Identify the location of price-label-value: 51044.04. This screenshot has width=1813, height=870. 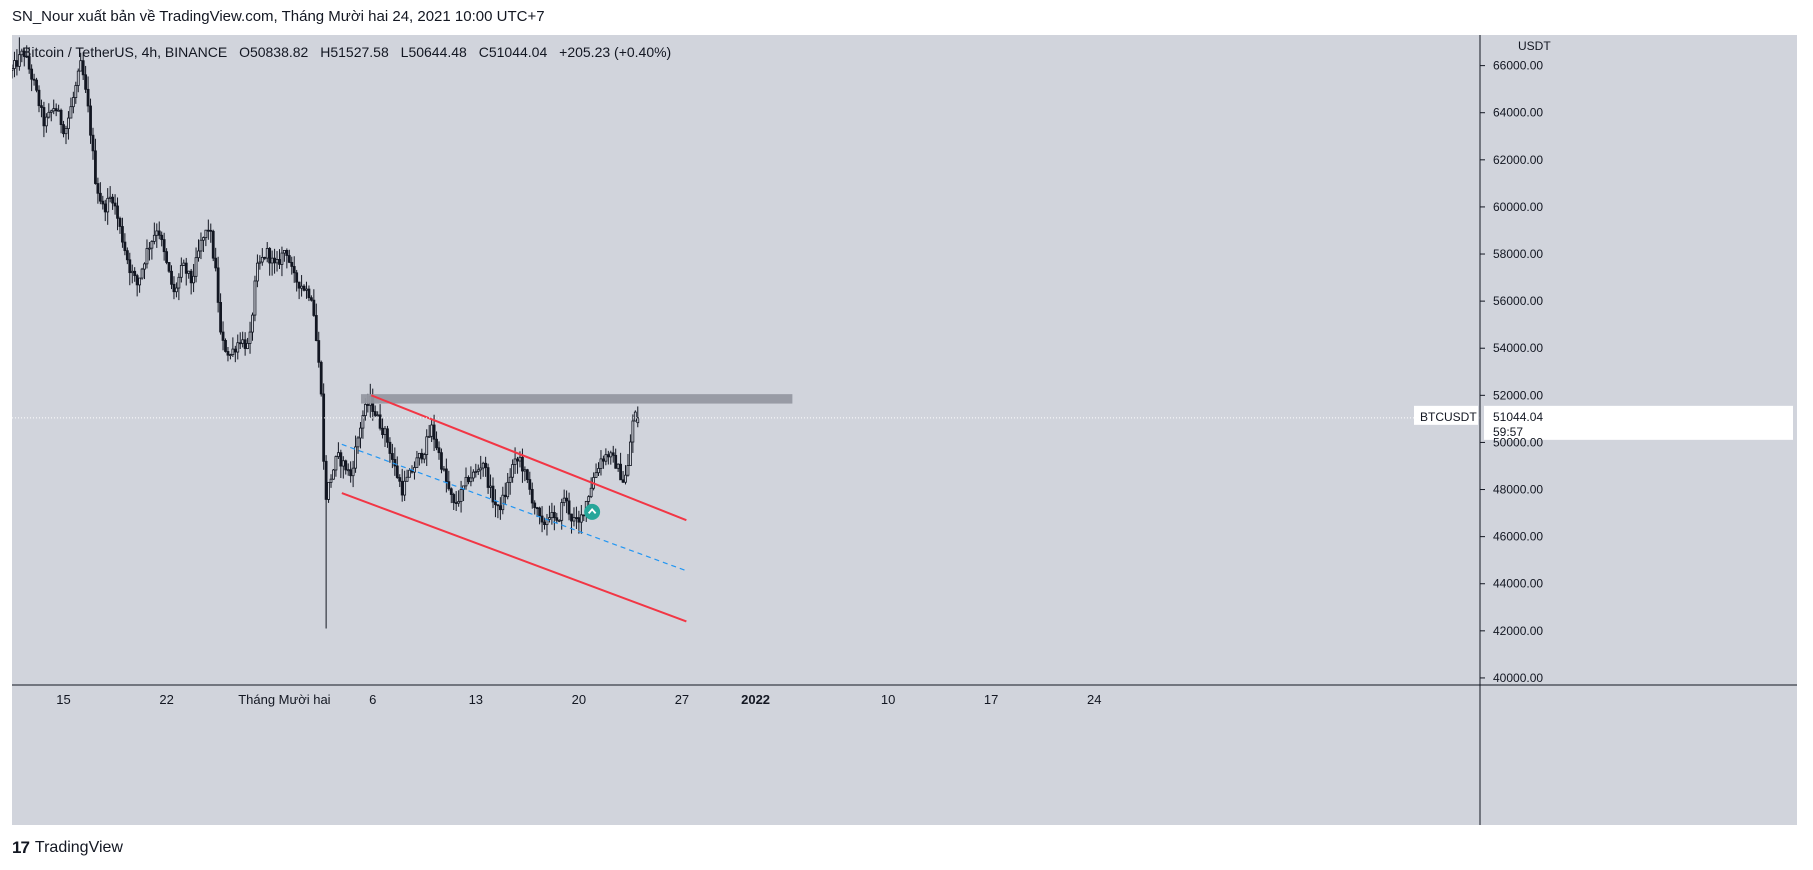
(1518, 417).